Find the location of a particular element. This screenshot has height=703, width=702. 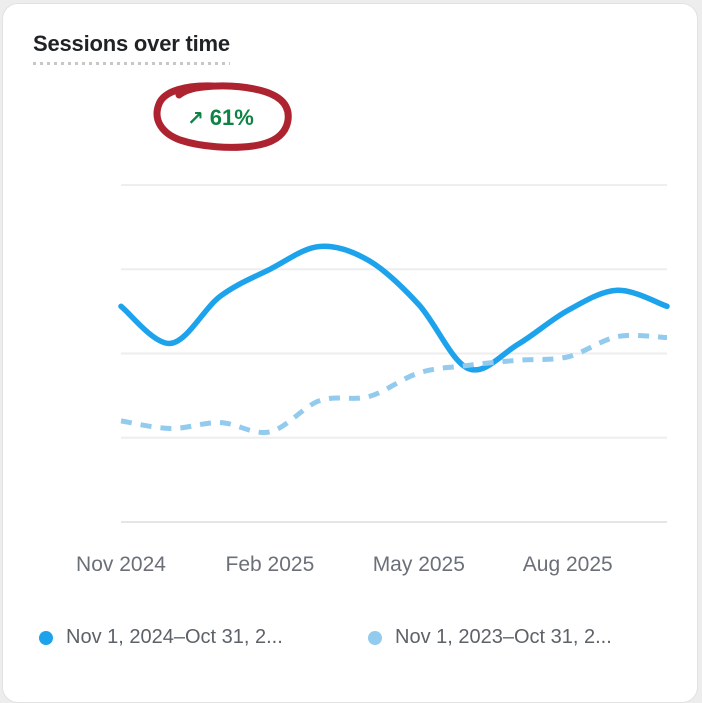

svg-text: May 2025 is located at coordinates (419, 564).